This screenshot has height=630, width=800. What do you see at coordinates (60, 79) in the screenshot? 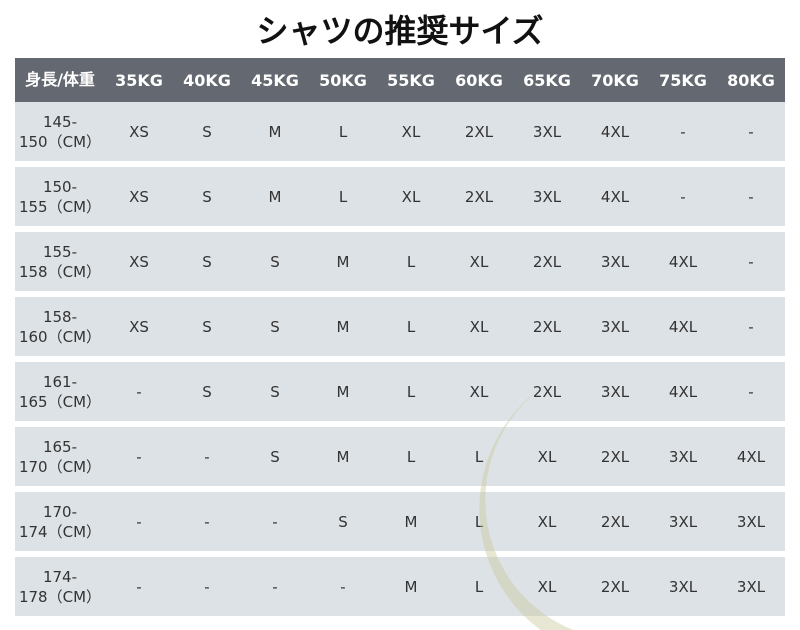
I see `header-corner: 身長/体重` at bounding box center [60, 79].